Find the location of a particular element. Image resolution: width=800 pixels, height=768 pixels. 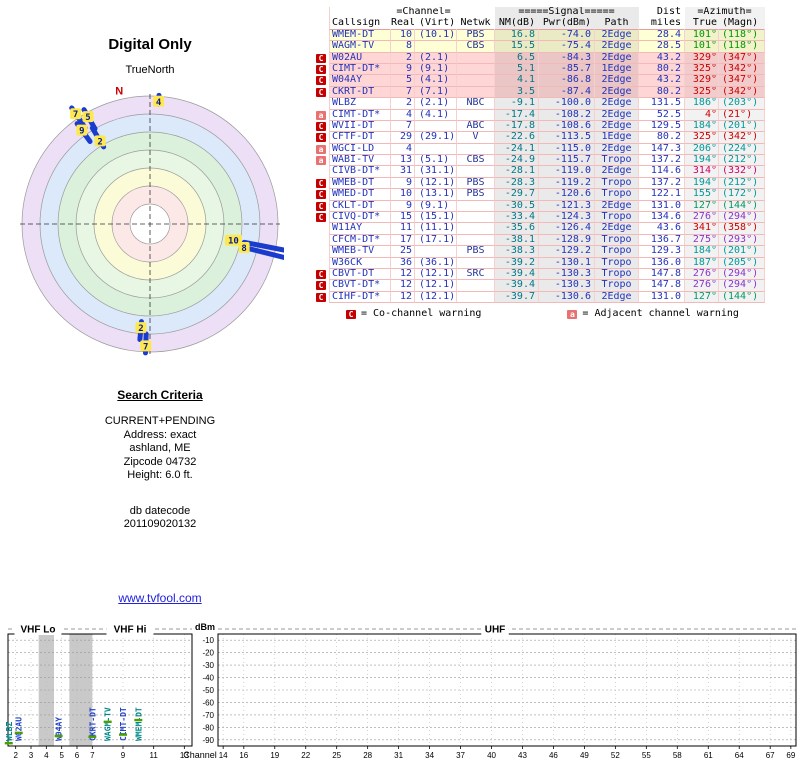

cell-virt: (7.1) is located at coordinates (436, 92).